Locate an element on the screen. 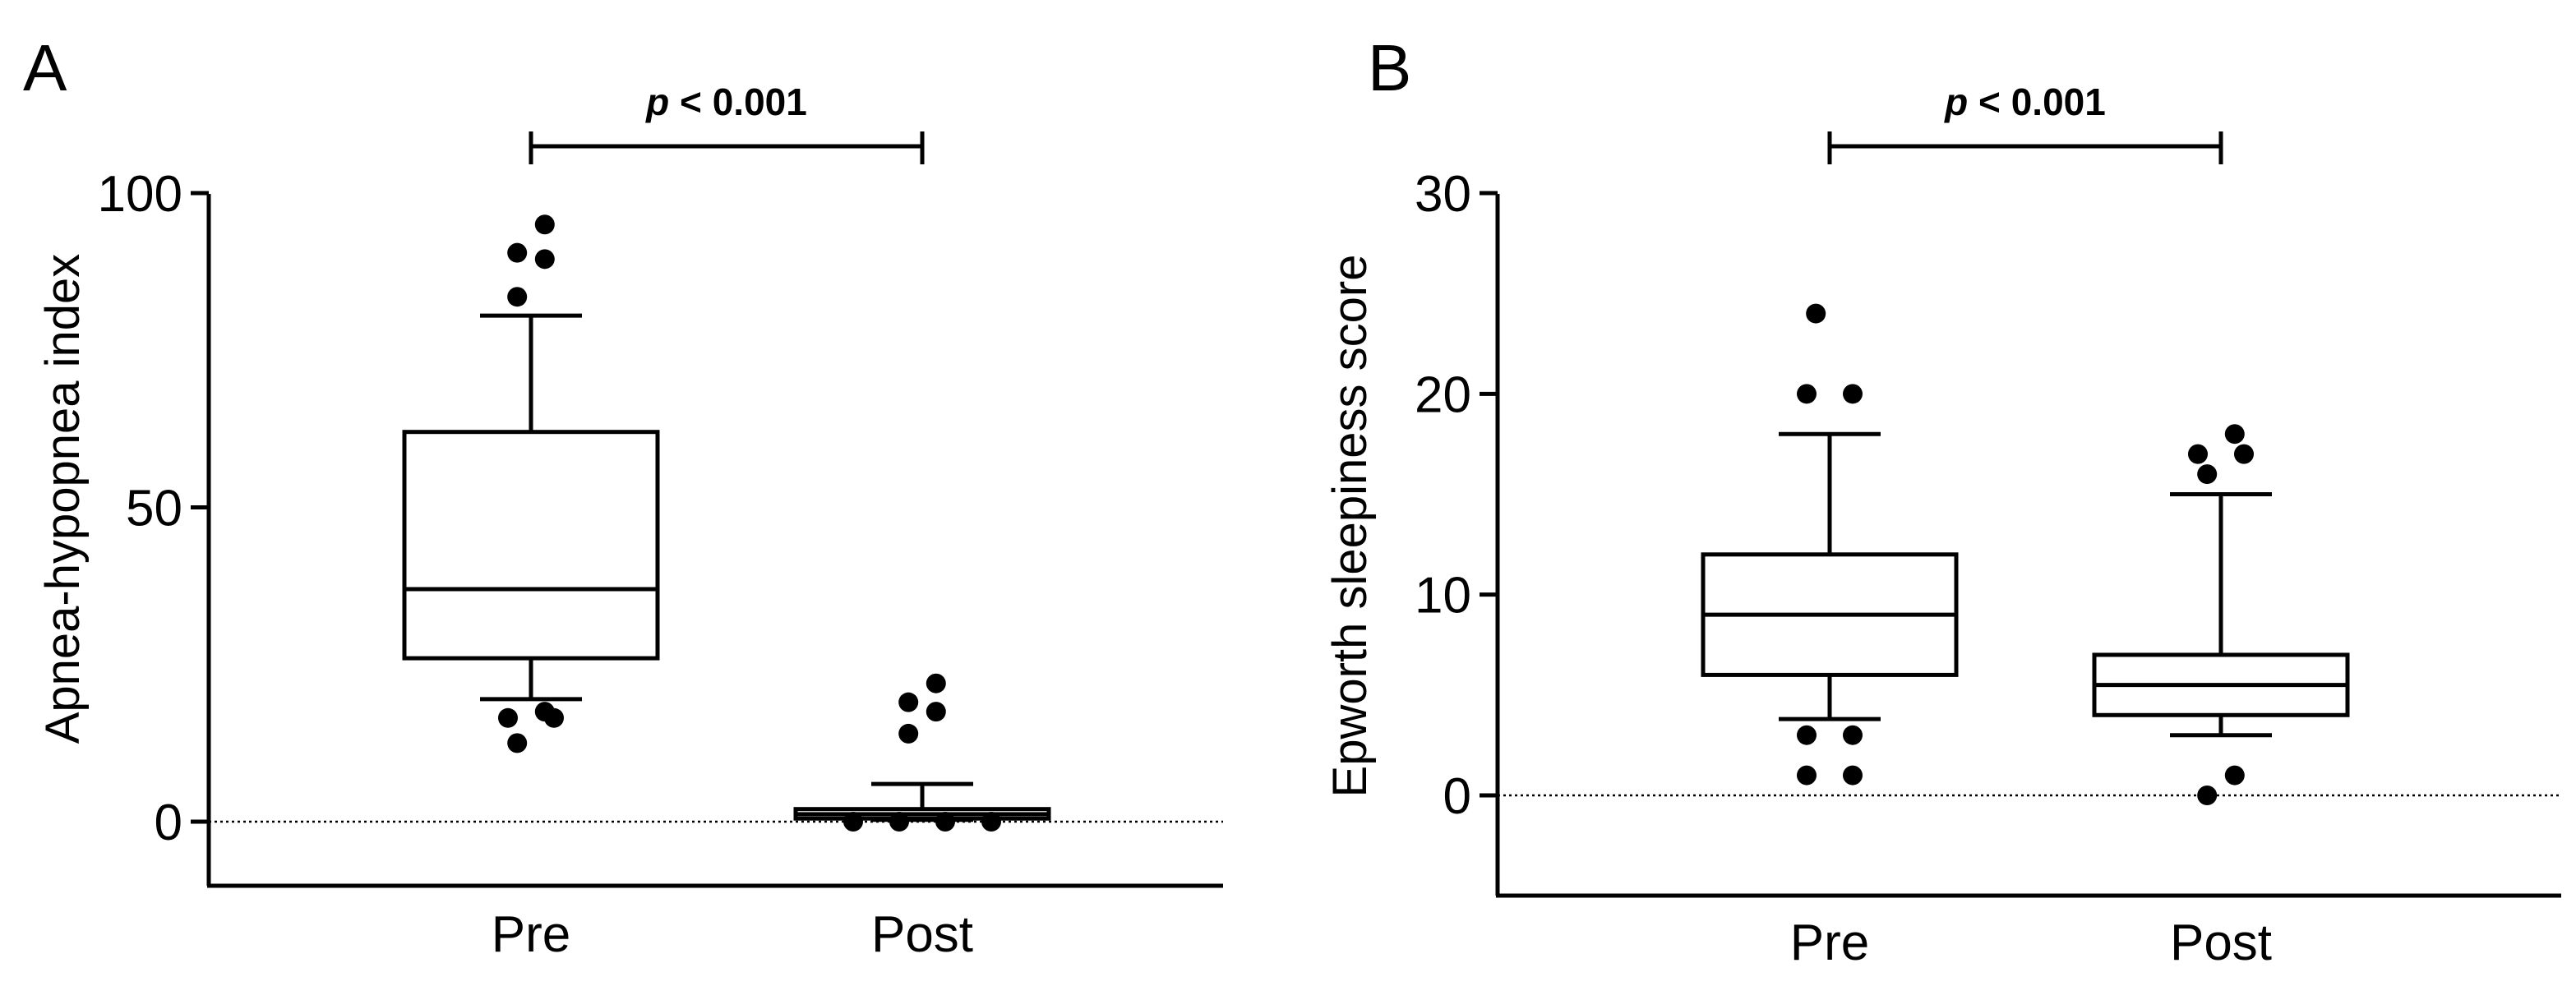  y-axis-title: Apnea-hypopnea index is located at coordinates (63, 499).